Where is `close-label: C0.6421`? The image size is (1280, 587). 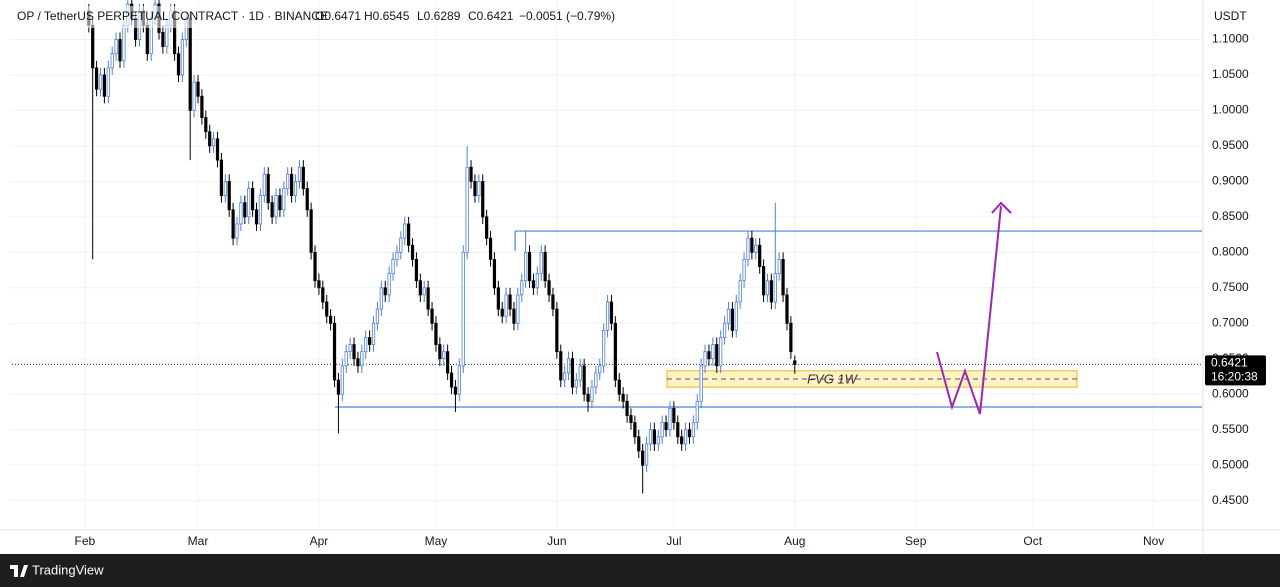 close-label: C0.6421 is located at coordinates (491, 16).